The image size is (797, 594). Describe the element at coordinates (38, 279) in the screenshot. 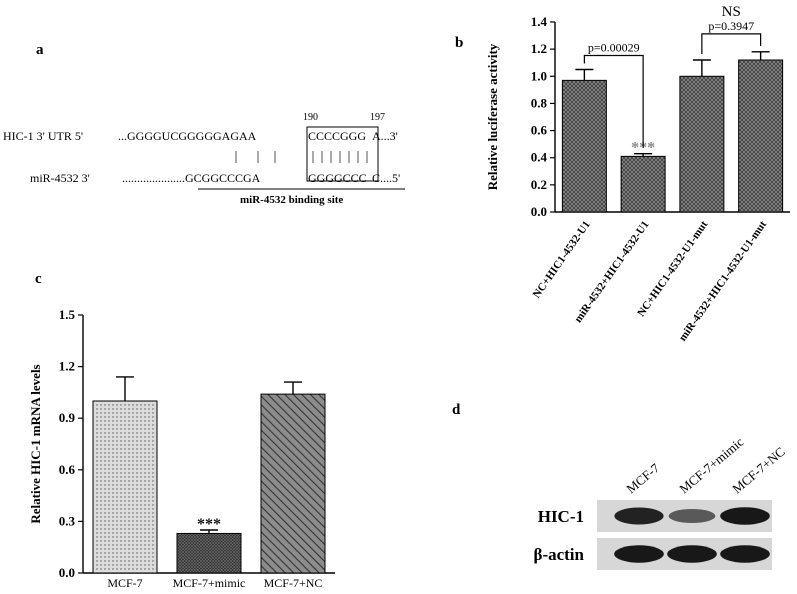

I see `panel-c-letter: c` at that location.